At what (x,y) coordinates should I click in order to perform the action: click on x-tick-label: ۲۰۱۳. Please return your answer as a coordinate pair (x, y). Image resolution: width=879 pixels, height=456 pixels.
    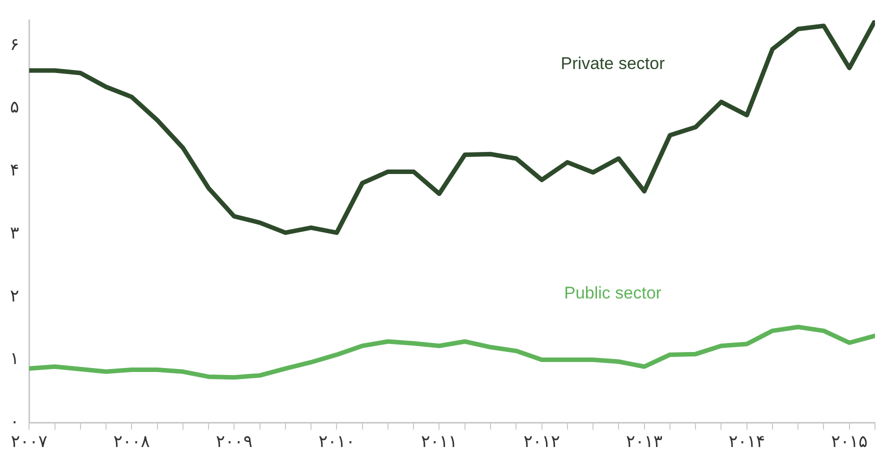
    Looking at the image, I should click on (644, 442).